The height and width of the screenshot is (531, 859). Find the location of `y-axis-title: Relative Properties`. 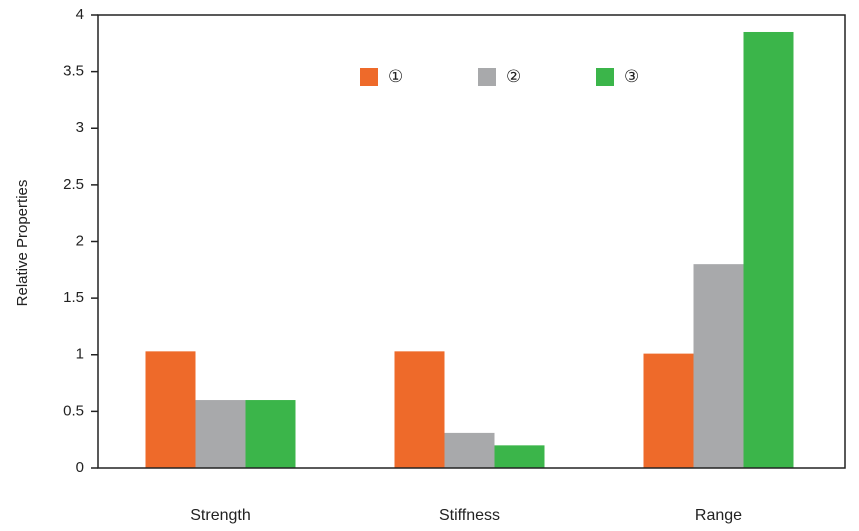

y-axis-title: Relative Properties is located at coordinates (22, 243).